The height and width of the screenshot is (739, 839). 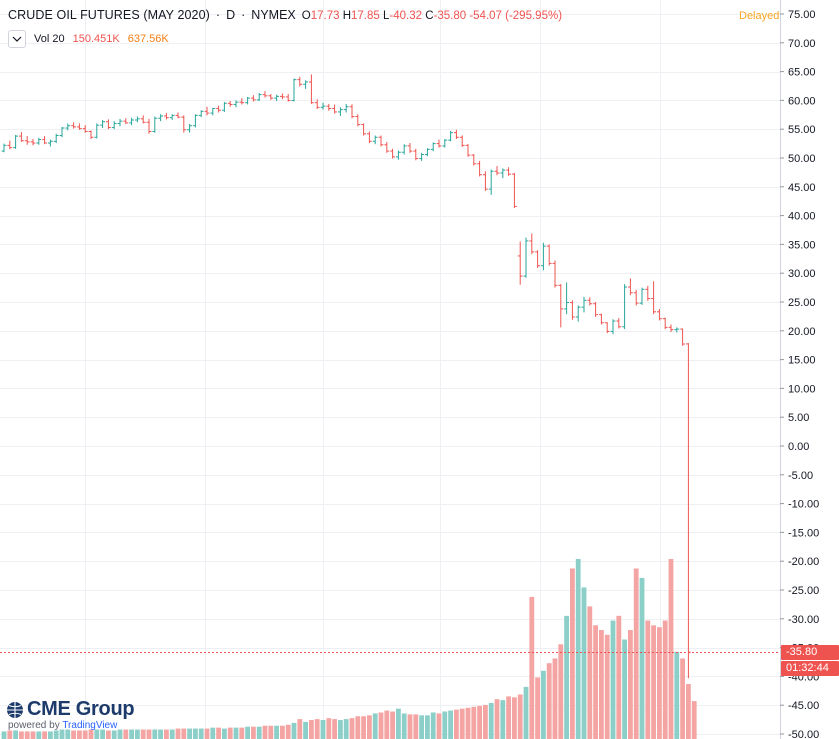 I want to click on price-axis-label: 35.00, so click(x=802, y=245).